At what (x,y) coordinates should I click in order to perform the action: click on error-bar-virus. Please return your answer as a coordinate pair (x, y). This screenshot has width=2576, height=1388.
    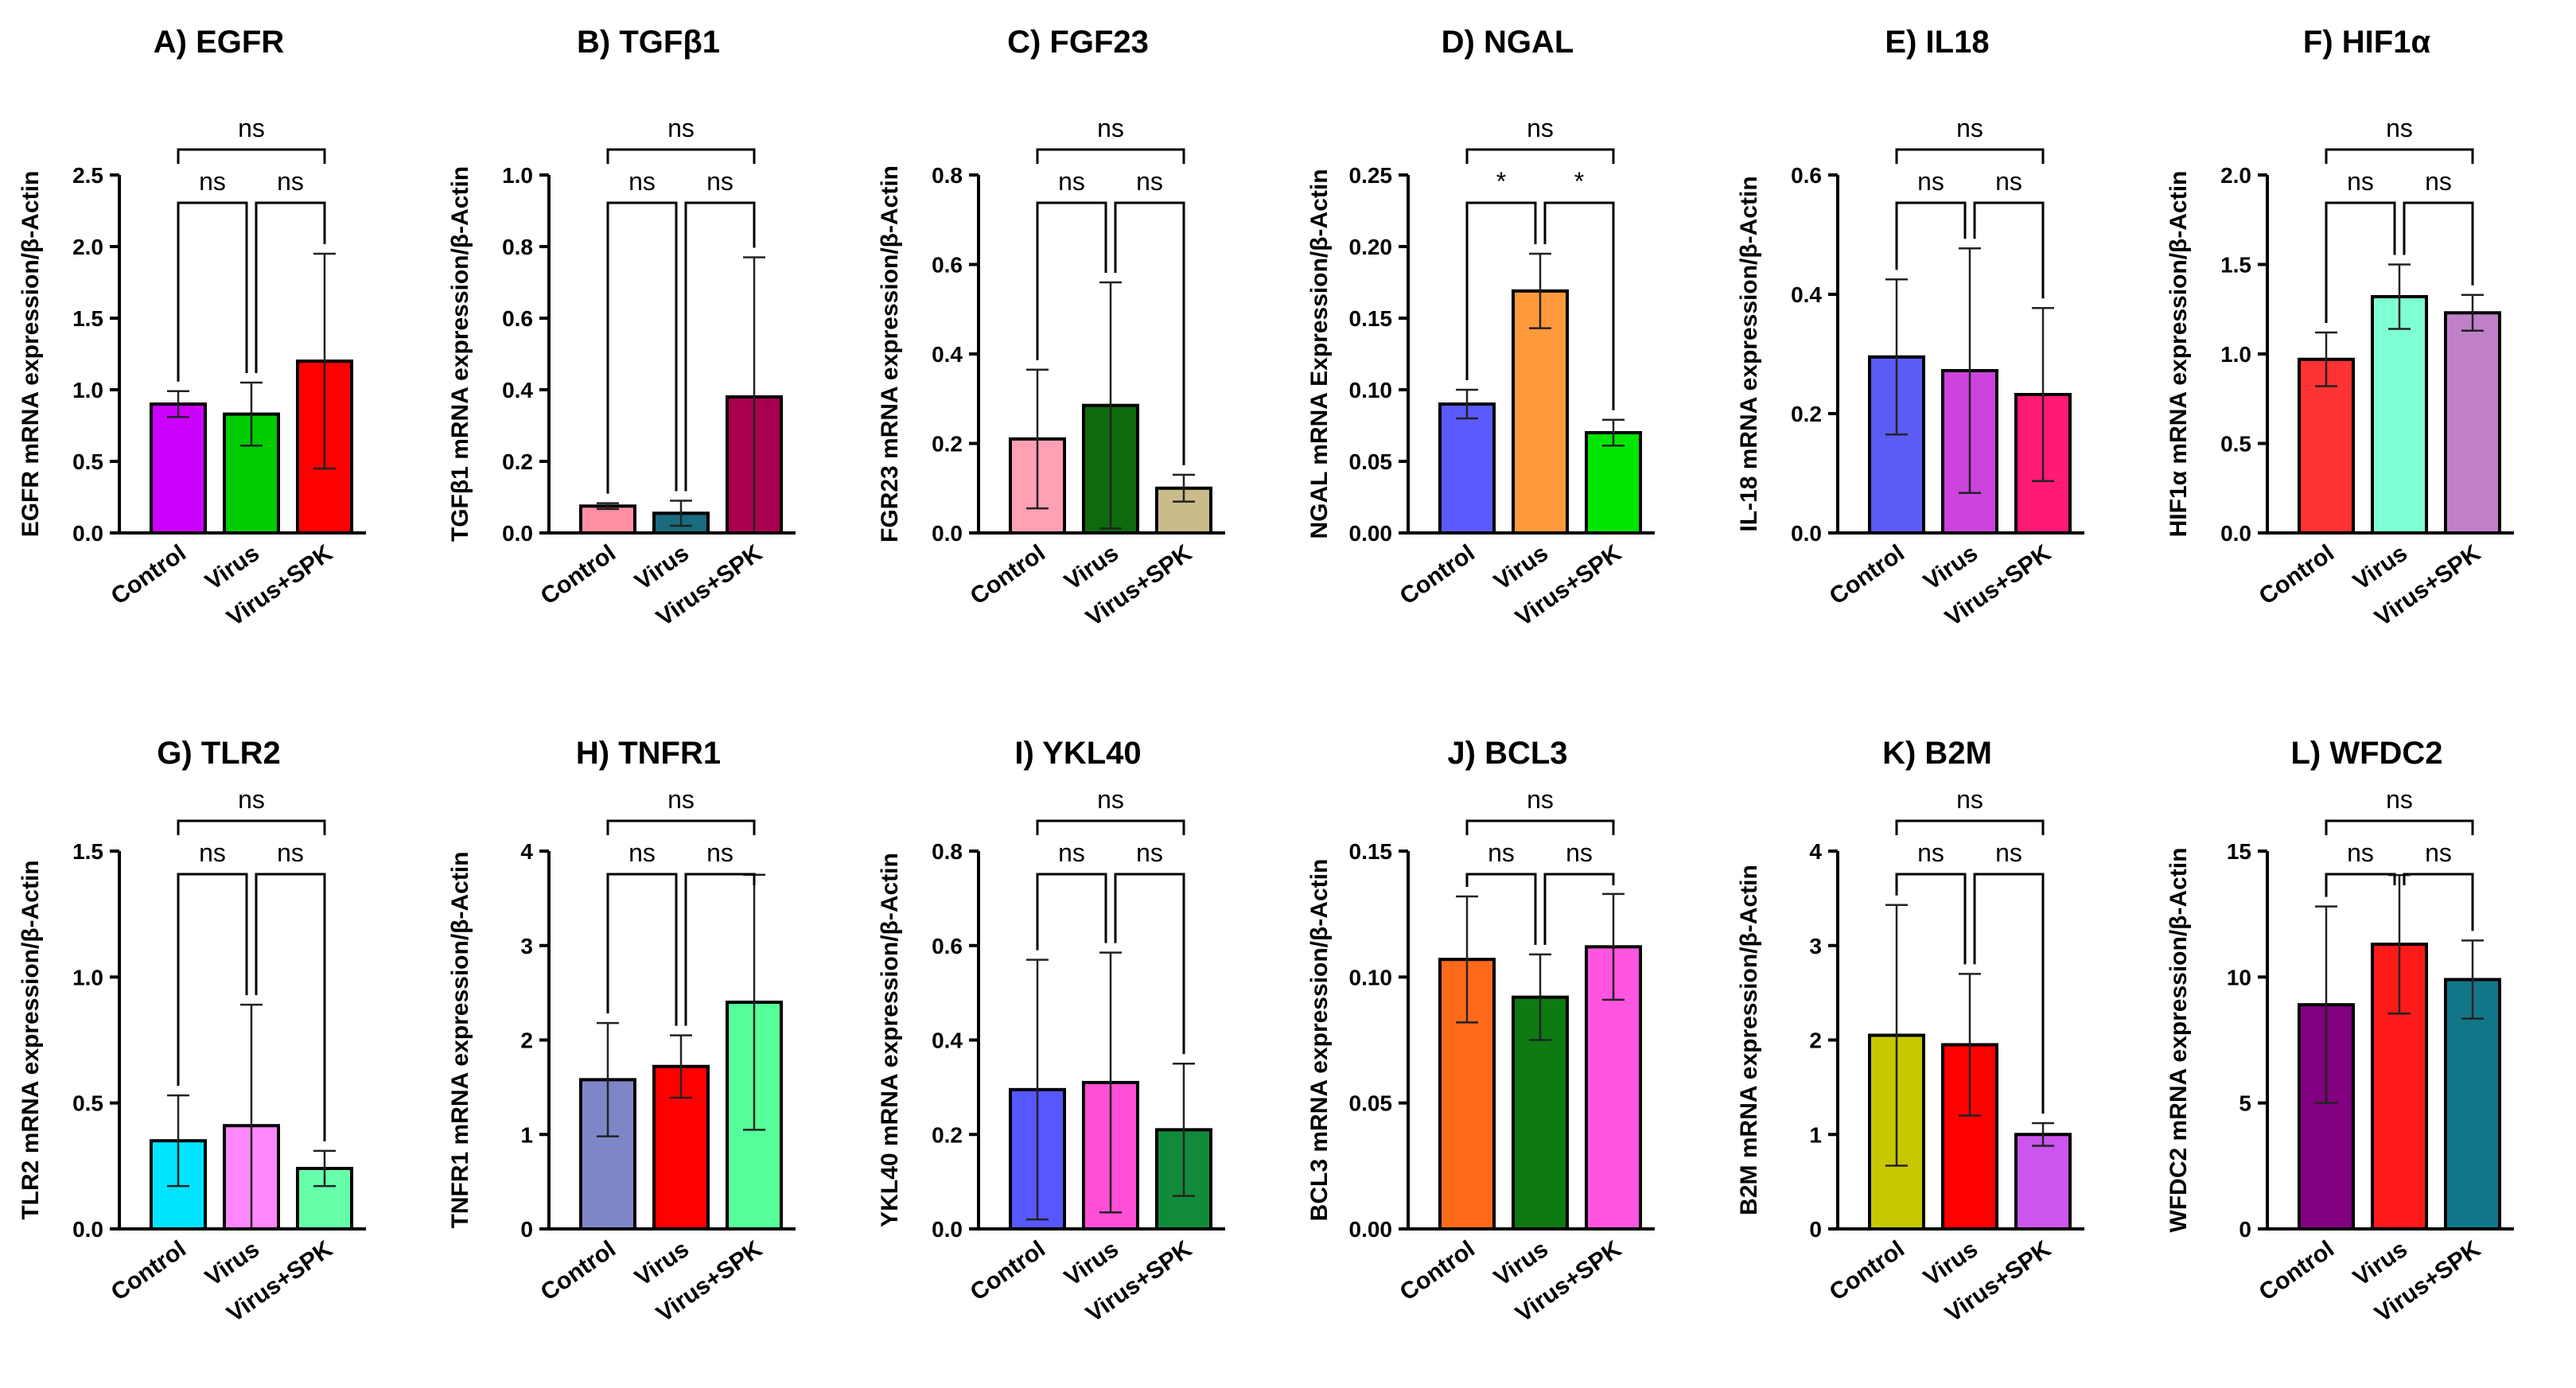
    Looking at the image, I should click on (681, 1066).